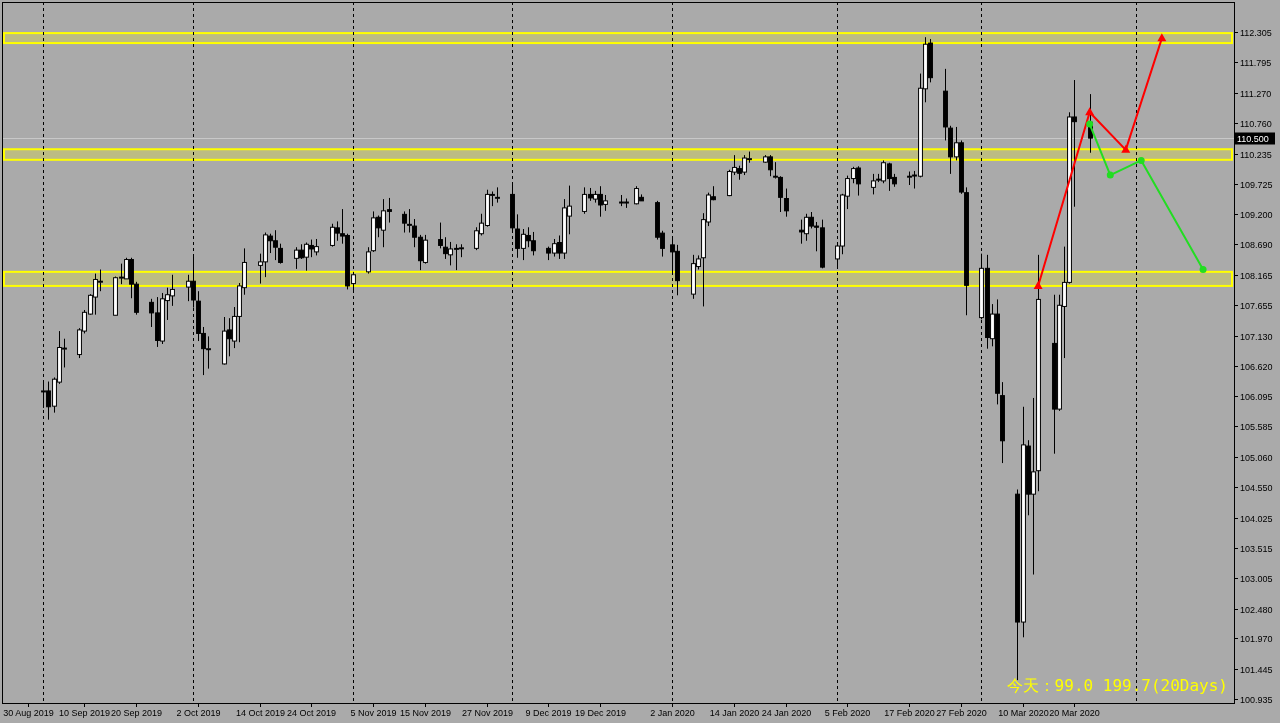 The width and height of the screenshot is (1280, 723). I want to click on x-tick-label: 5 Nov 2019, so click(373, 713).